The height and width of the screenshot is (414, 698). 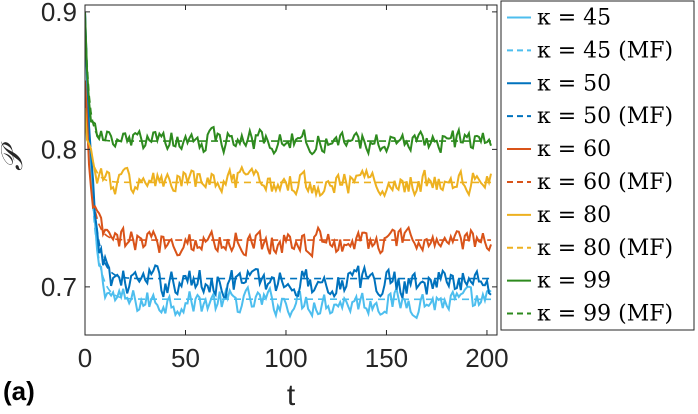 I want to click on x-tick-label: 100, so click(x=285, y=358).